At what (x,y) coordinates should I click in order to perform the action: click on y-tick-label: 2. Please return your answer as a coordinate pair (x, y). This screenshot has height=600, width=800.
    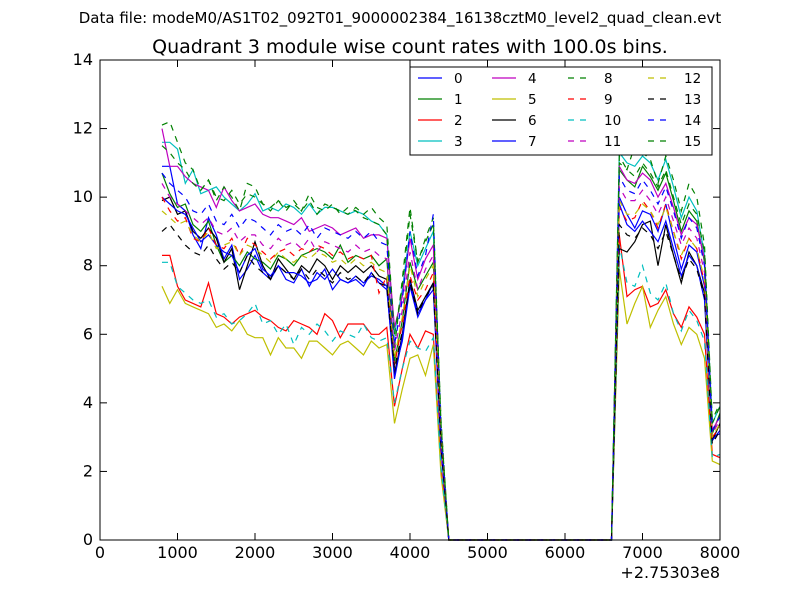
    Looking at the image, I should click on (88, 470).